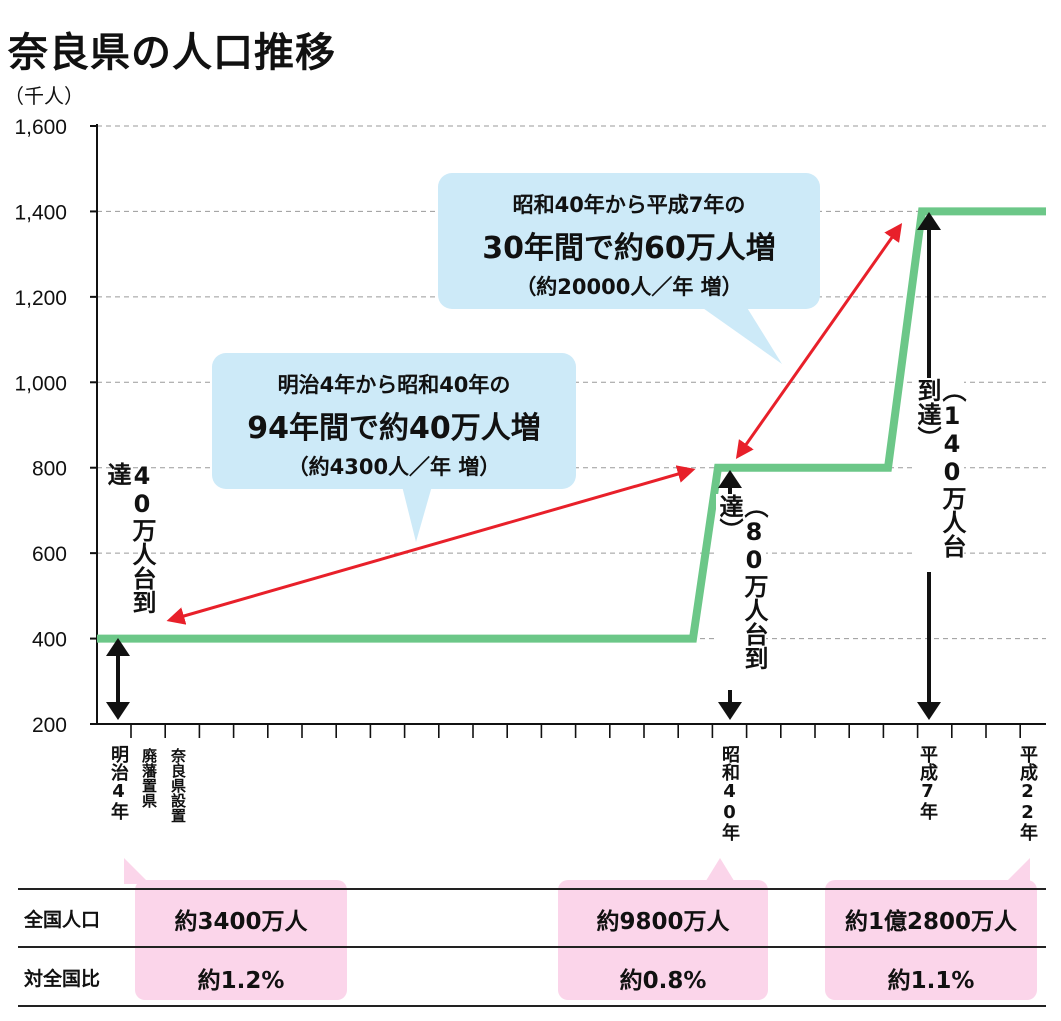  What do you see at coordinates (532, 947) in the screenshot?
I see `table-rule-mid` at bounding box center [532, 947].